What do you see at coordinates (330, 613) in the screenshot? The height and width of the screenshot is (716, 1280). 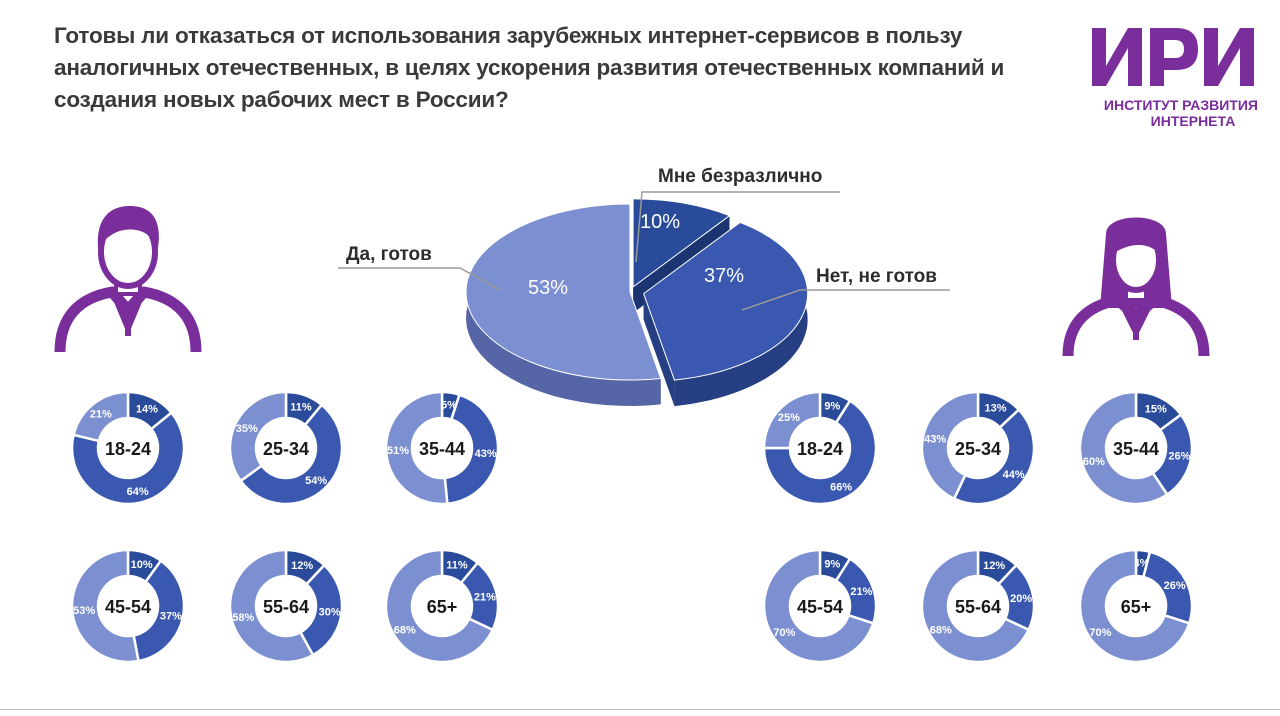 I see `donut-value-label: 30%` at bounding box center [330, 613].